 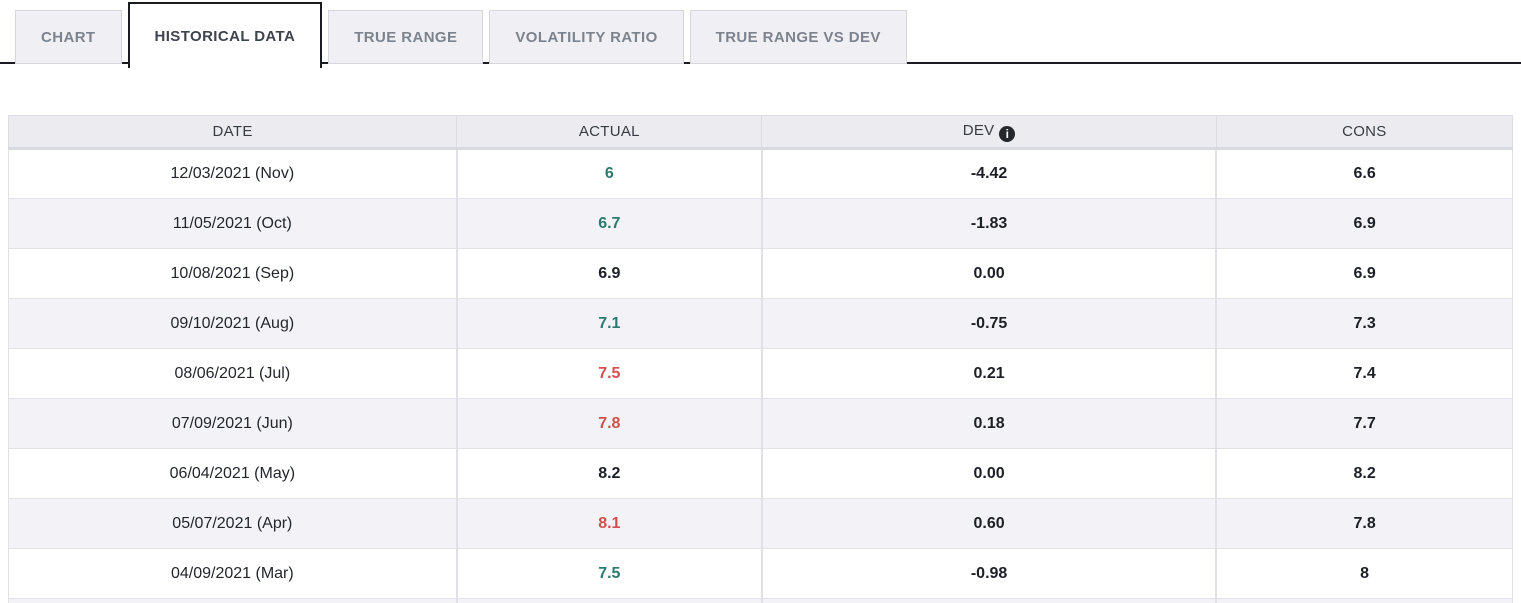 I want to click on cell-dev: -0.75, so click(x=989, y=323).